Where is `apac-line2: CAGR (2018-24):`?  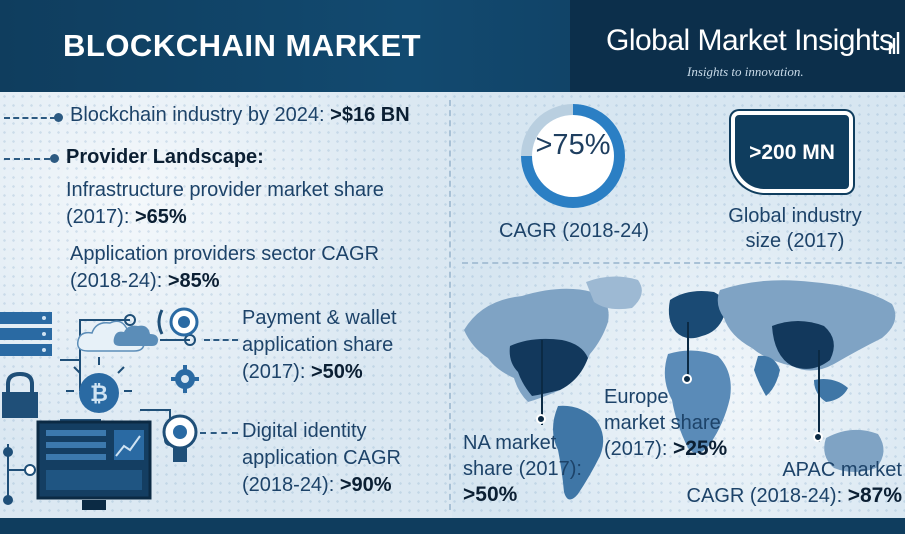
apac-line2: CAGR (2018-24): is located at coordinates (767, 496).